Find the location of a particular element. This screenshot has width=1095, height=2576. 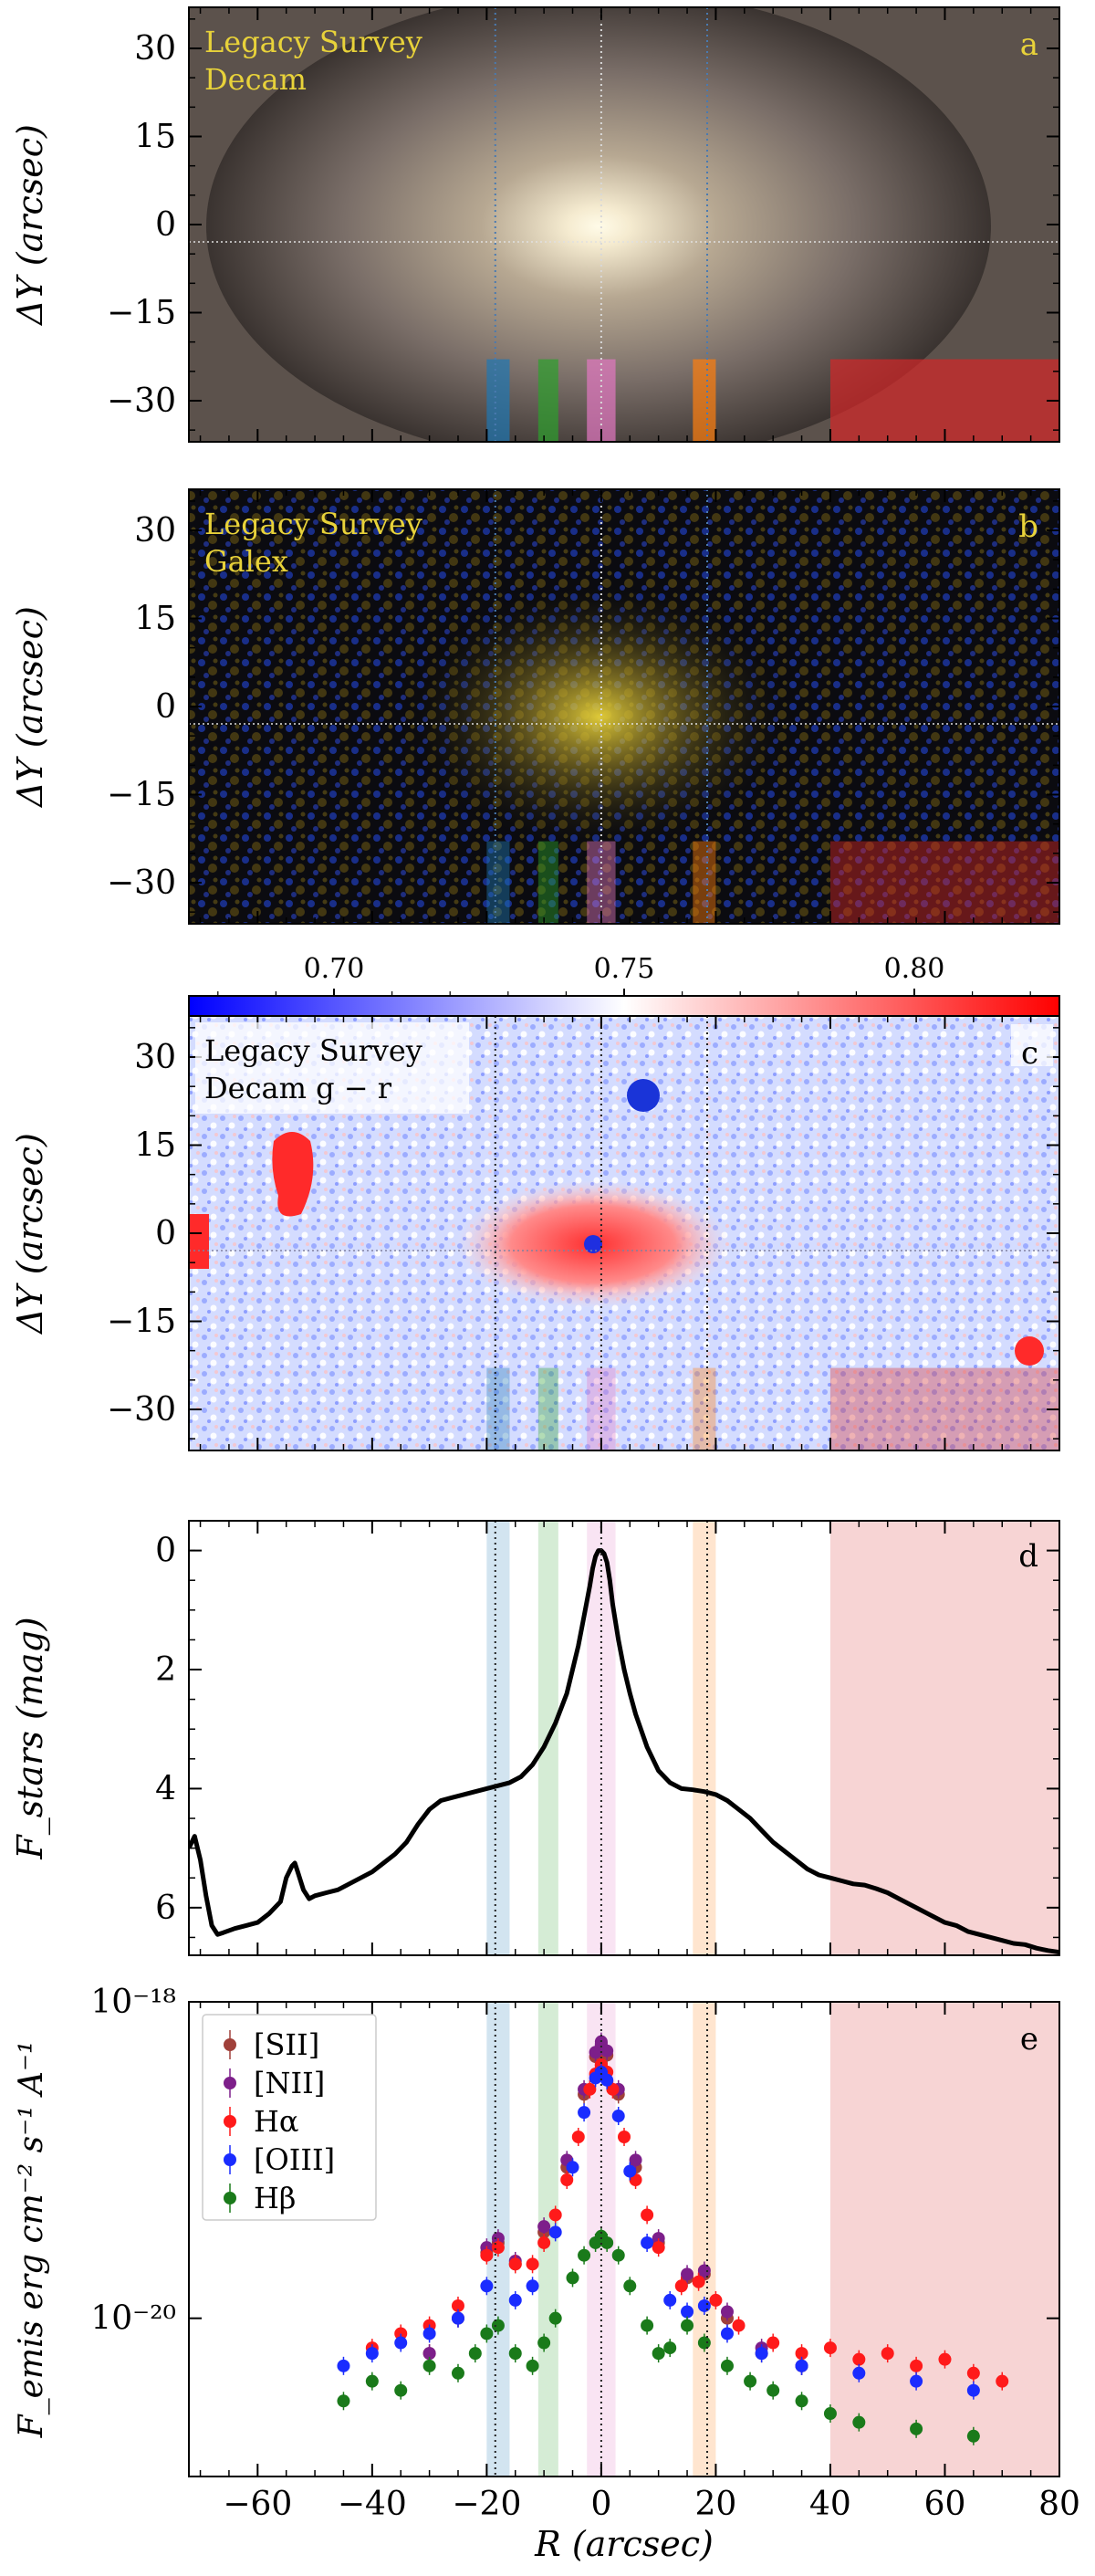

panel-a-x-ticks is located at coordinates (629, 225).